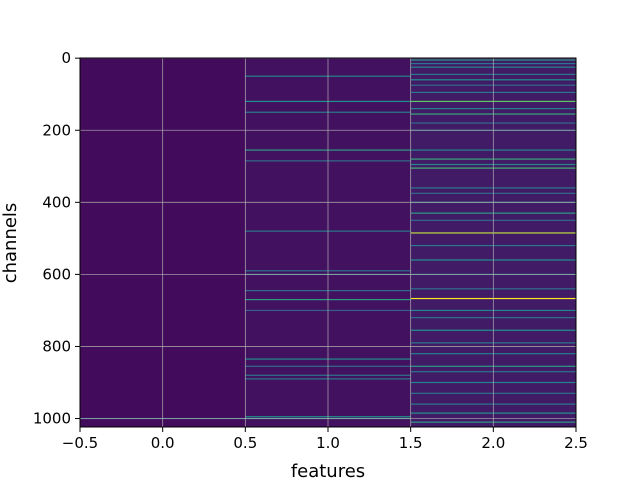 This screenshot has height=480, width=640. What do you see at coordinates (56, 346) in the screenshot?
I see `y-tick-label: 800` at bounding box center [56, 346].